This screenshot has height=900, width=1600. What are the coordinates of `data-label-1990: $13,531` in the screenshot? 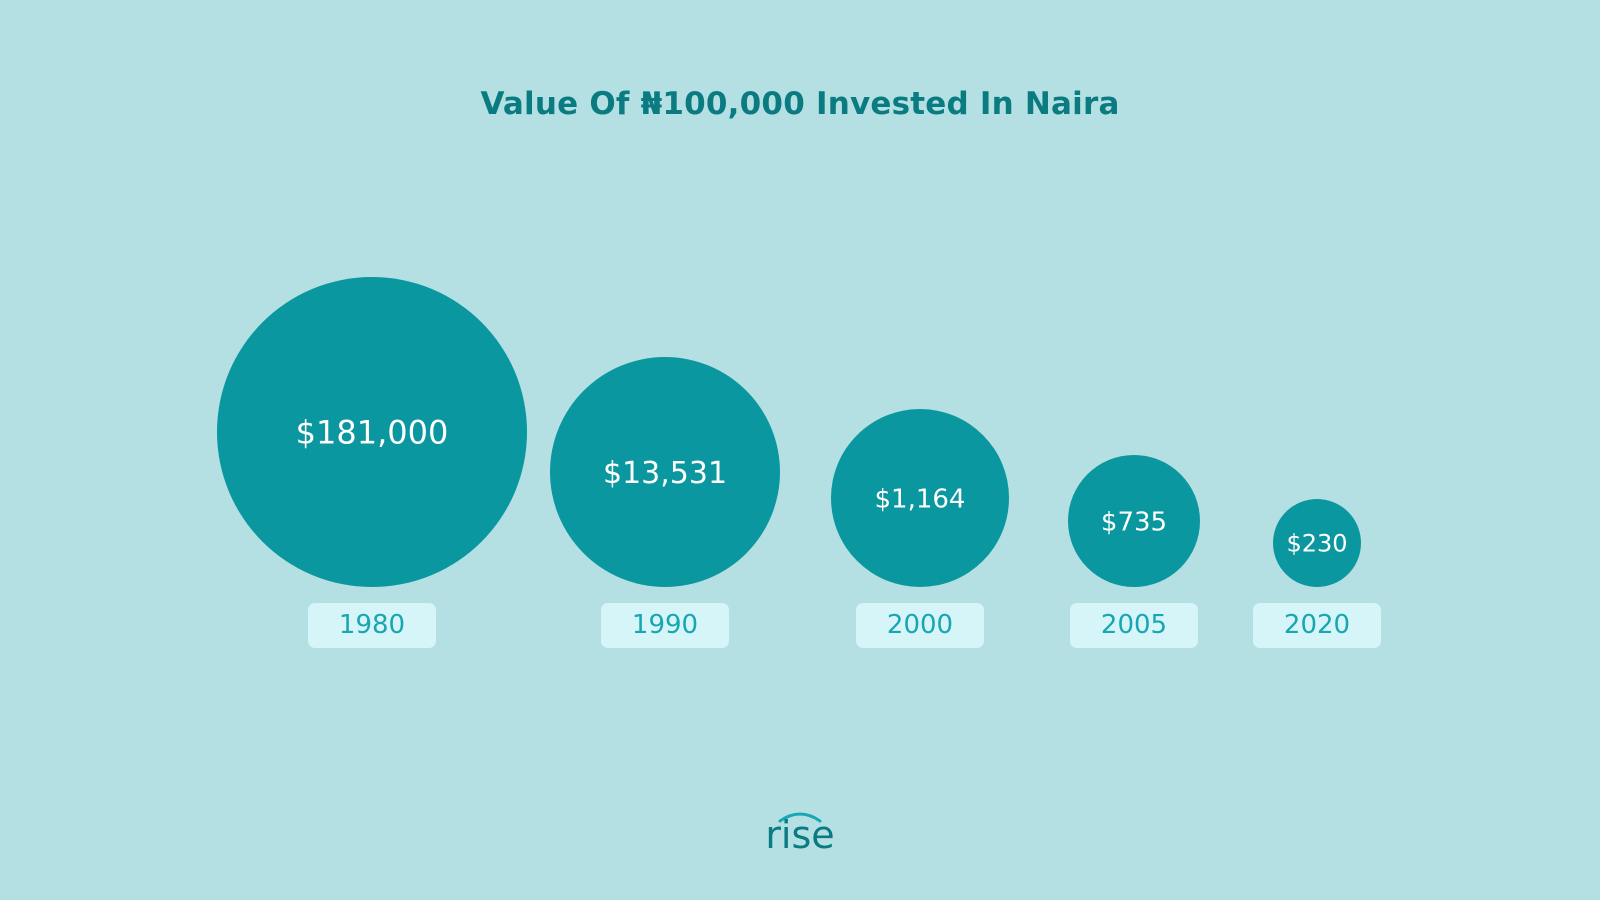 It's located at (665, 473).